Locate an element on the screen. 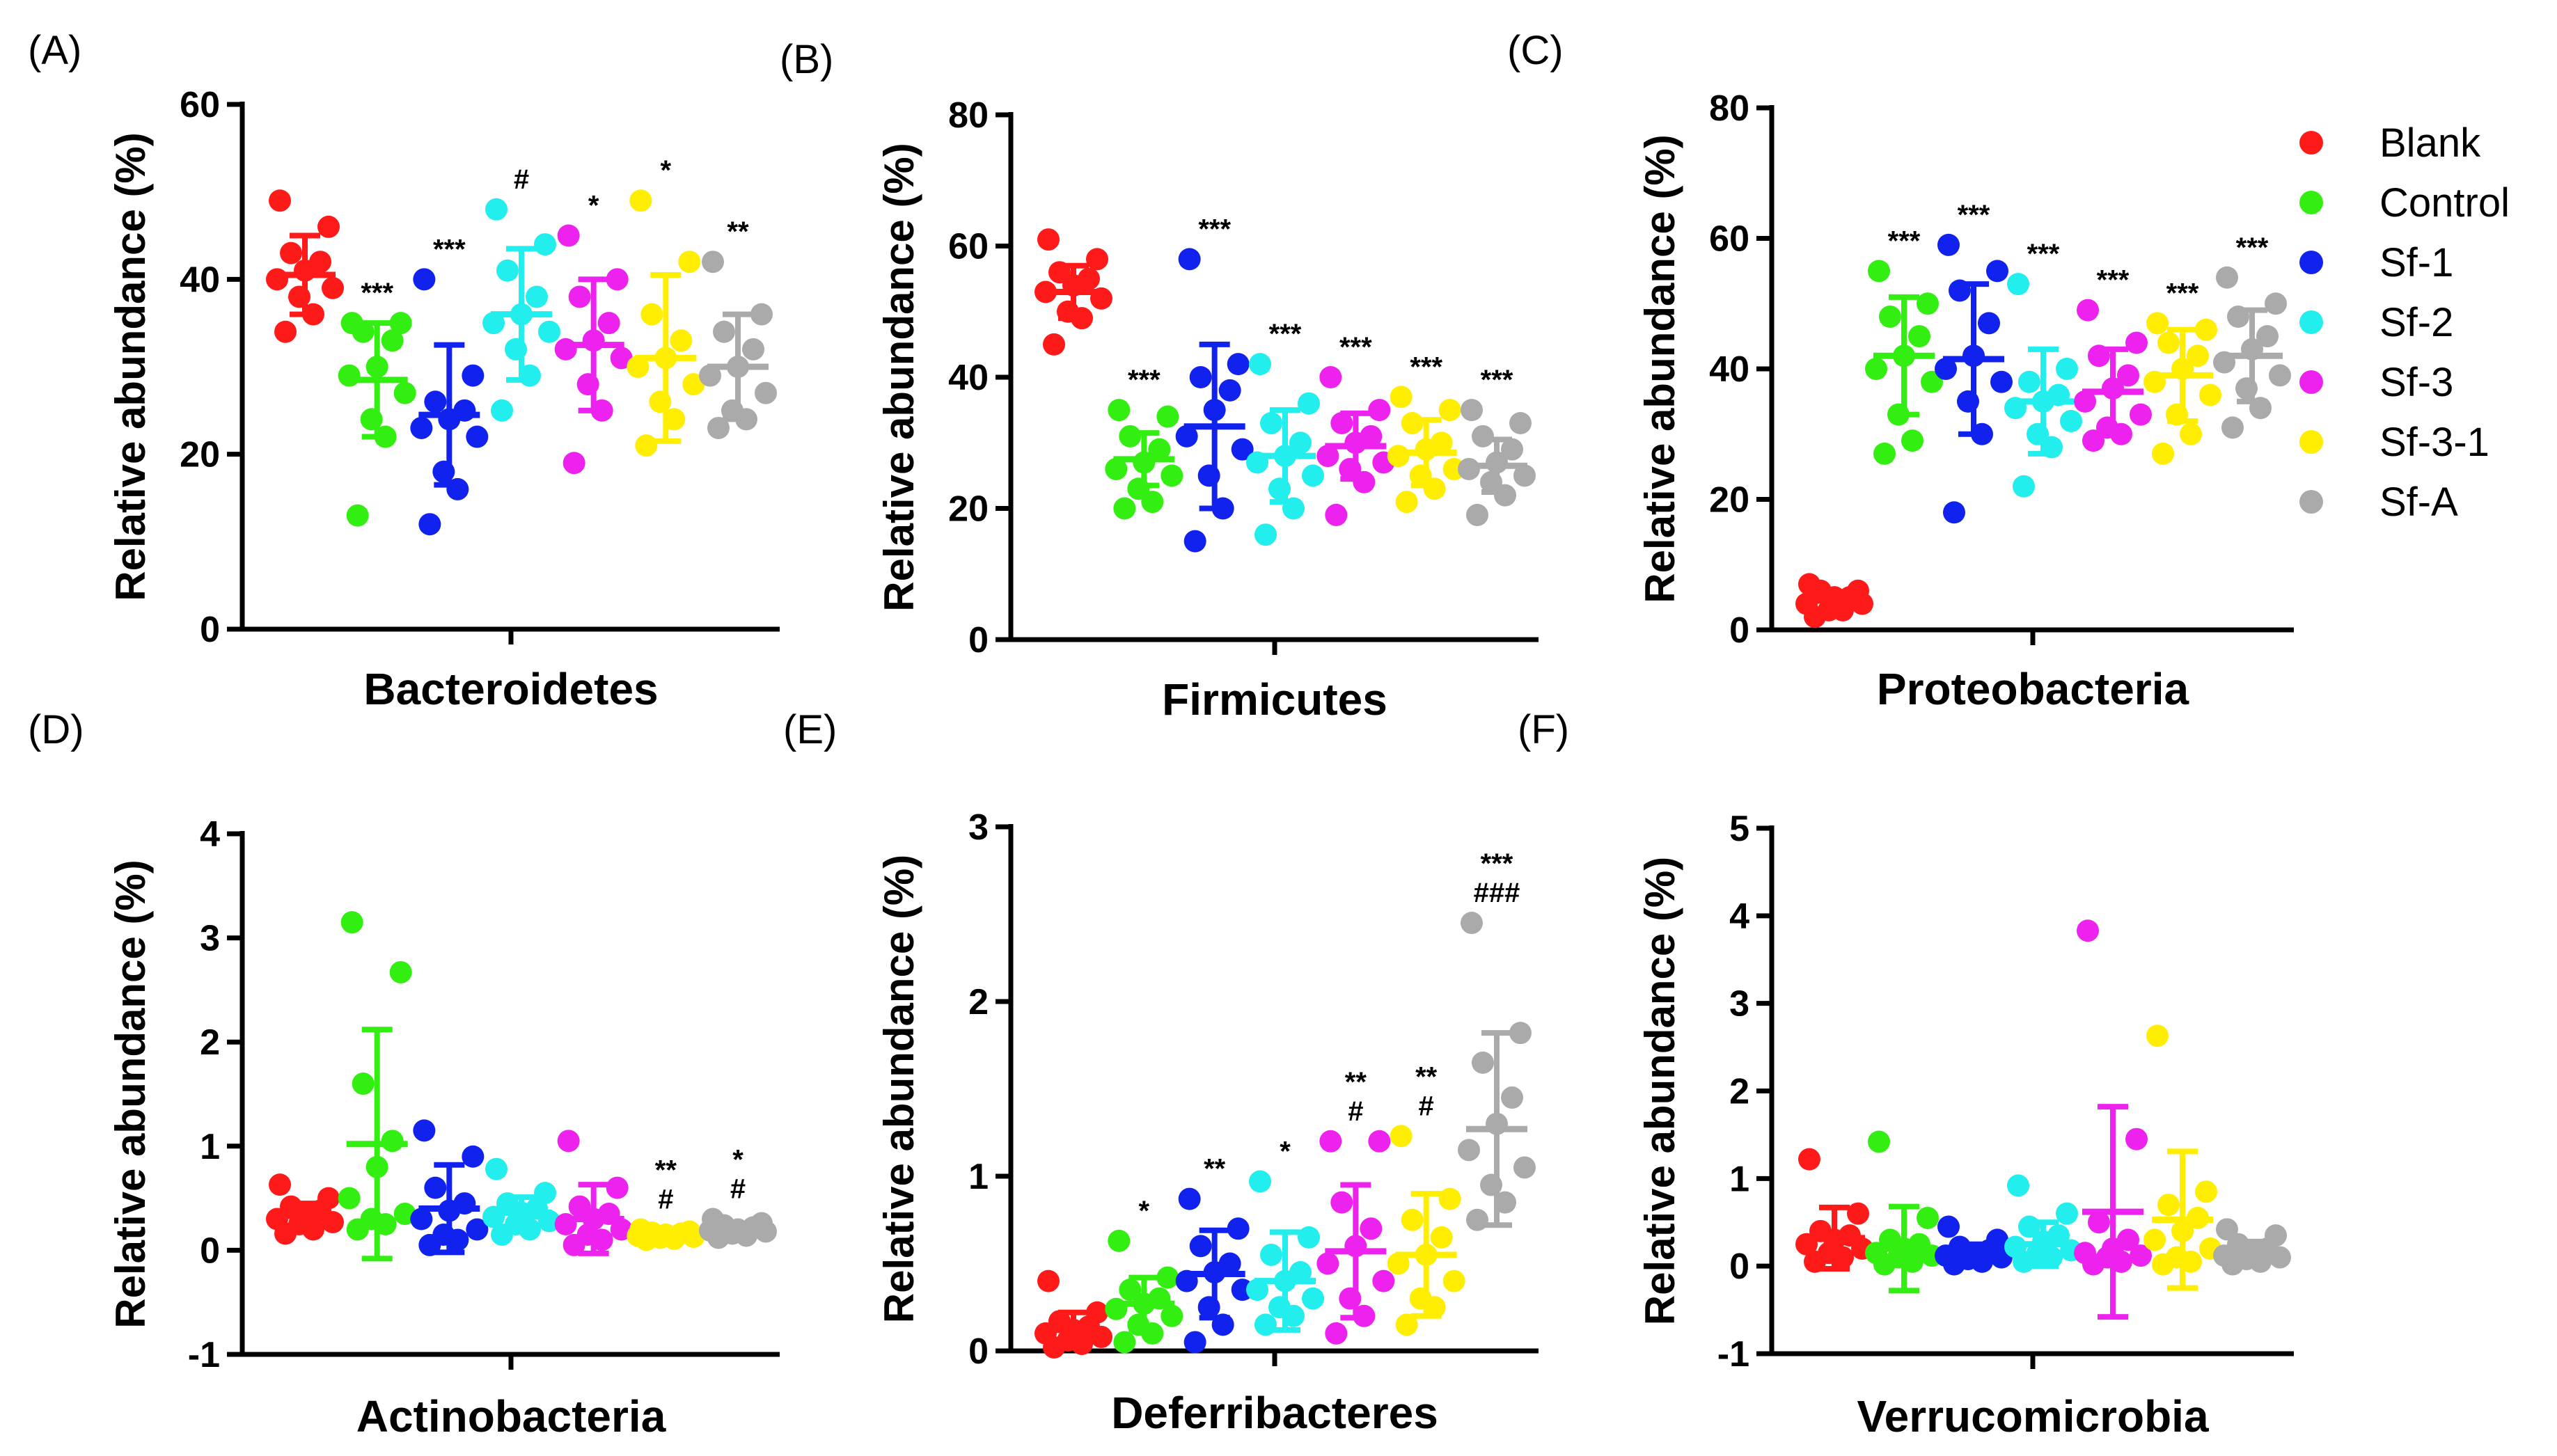 Image resolution: width=2557 pixels, height=1456 pixels. legend-label: Sf-A is located at coordinates (2418, 503).